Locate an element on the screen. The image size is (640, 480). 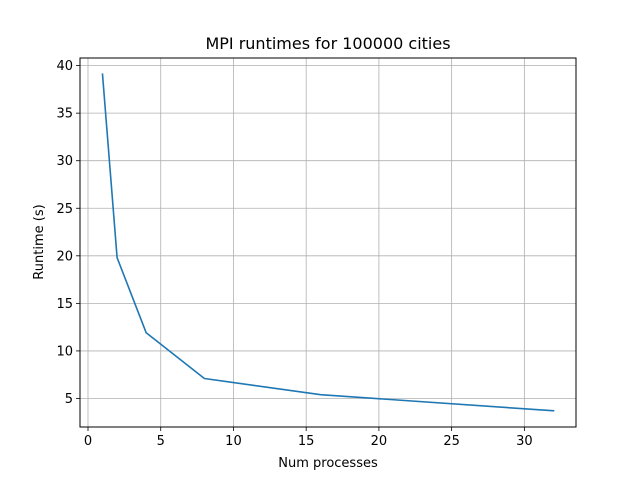
y-tick-label: 15 is located at coordinates (64, 304).